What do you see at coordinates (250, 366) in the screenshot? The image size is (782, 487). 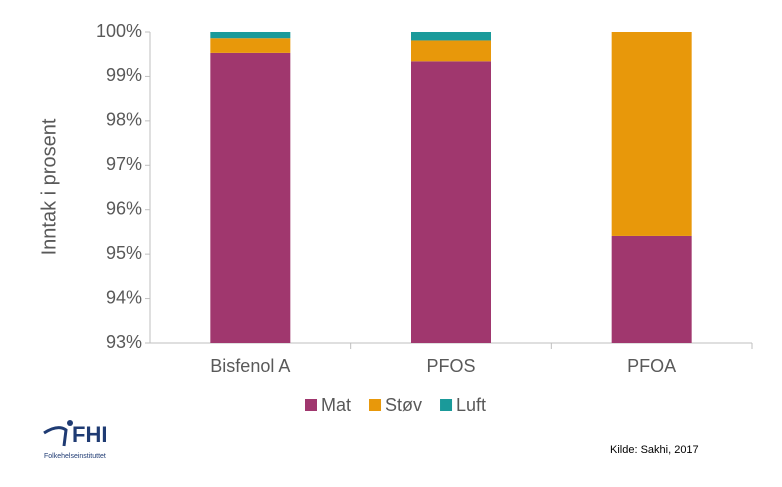 I see `x-tick-label: Bisfenol A` at bounding box center [250, 366].